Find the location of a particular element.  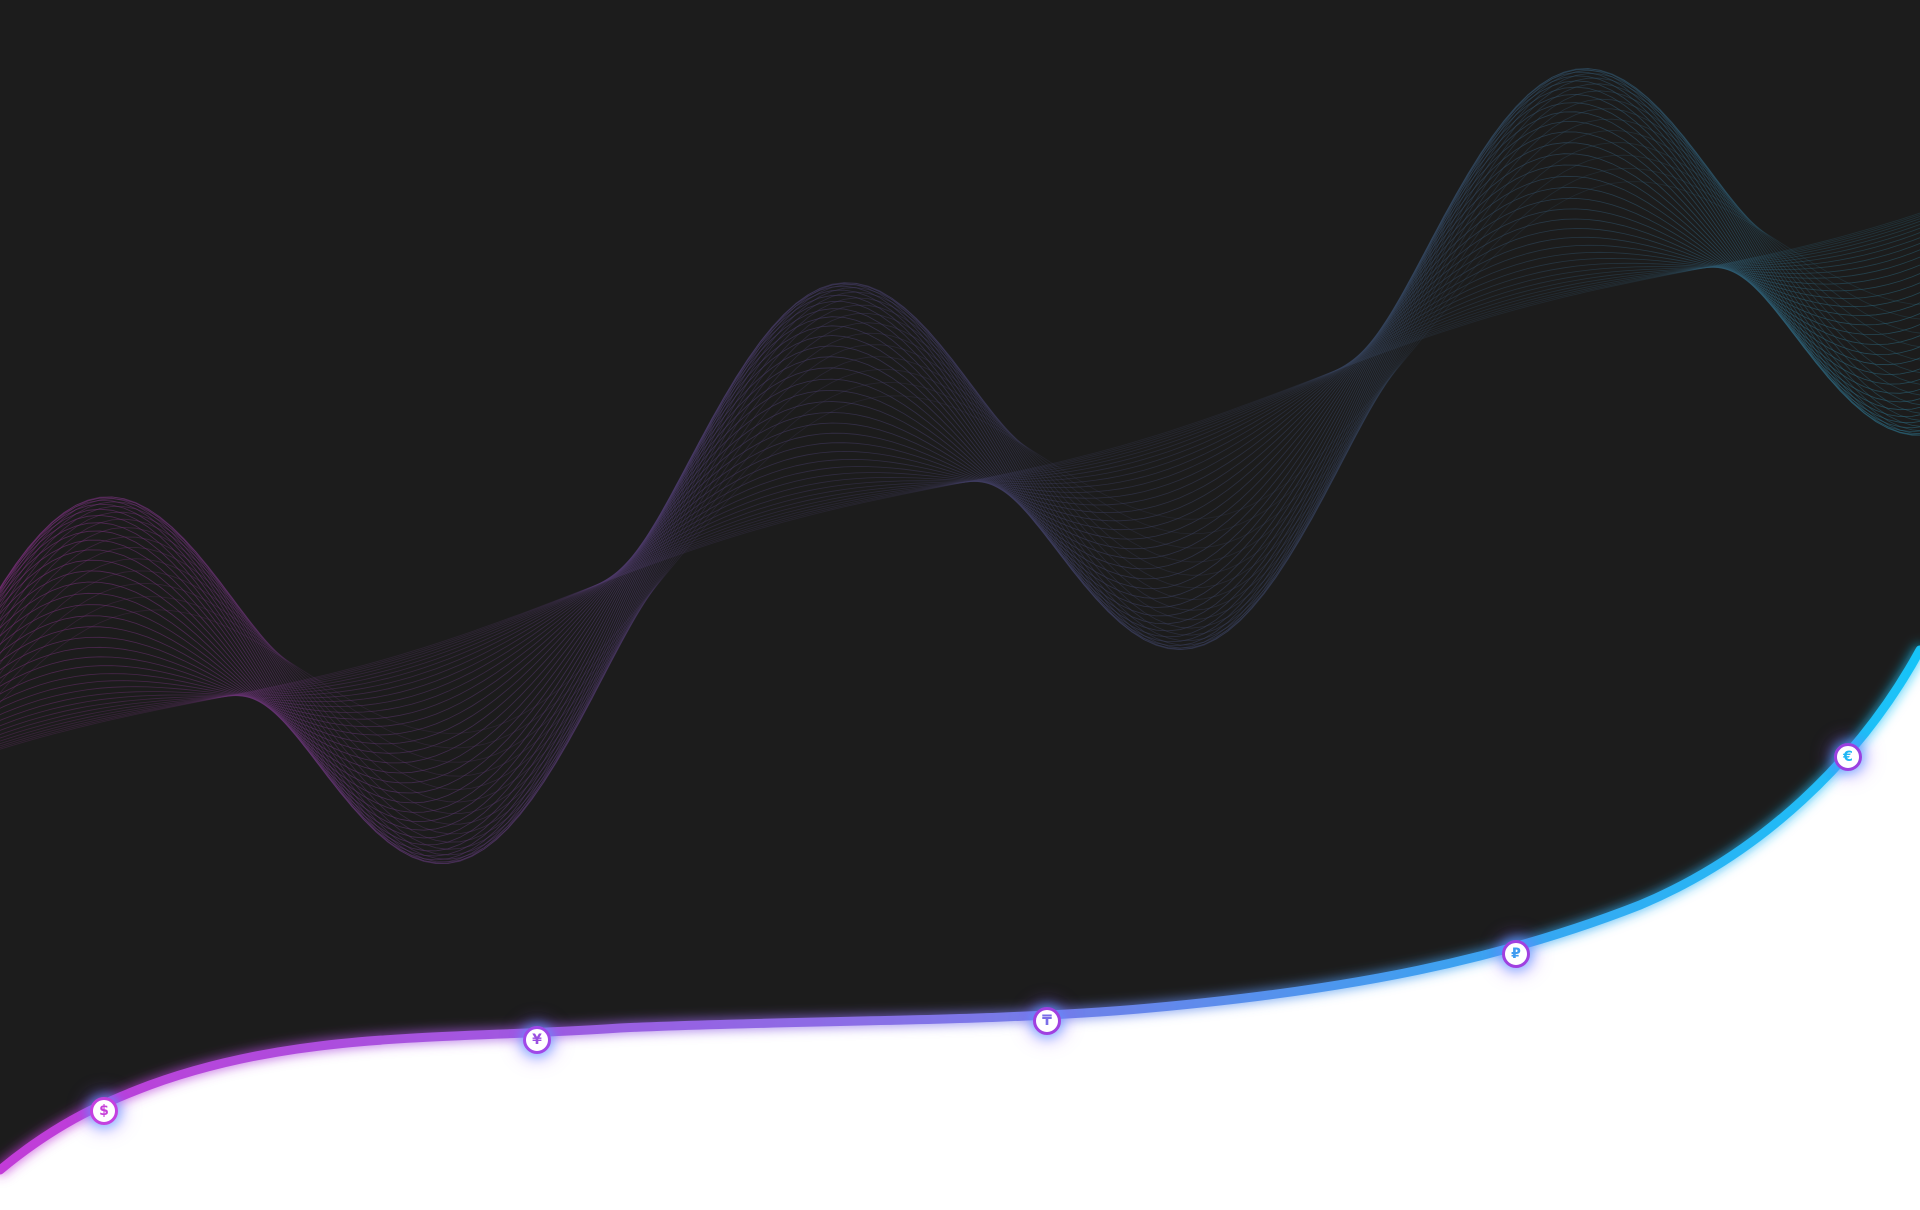

currency-marker-ruble: ₽ is located at coordinates (1516, 954).